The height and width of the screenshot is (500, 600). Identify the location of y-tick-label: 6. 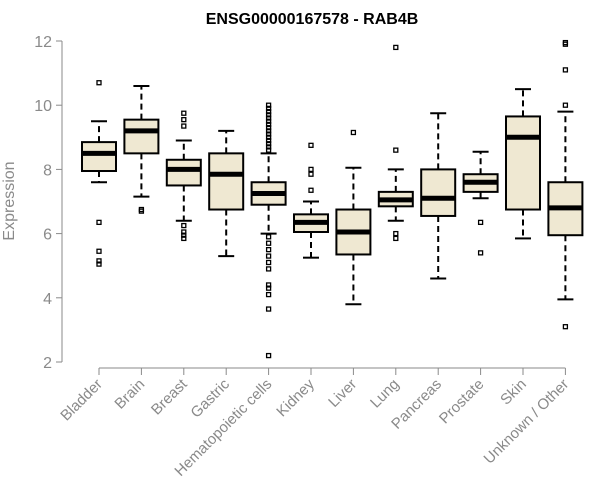
(47, 235).